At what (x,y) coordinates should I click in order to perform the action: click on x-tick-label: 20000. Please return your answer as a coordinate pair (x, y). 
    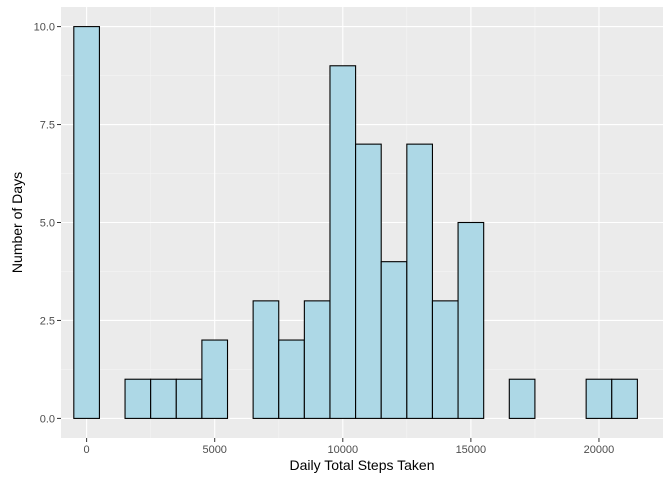
    Looking at the image, I should click on (599, 450).